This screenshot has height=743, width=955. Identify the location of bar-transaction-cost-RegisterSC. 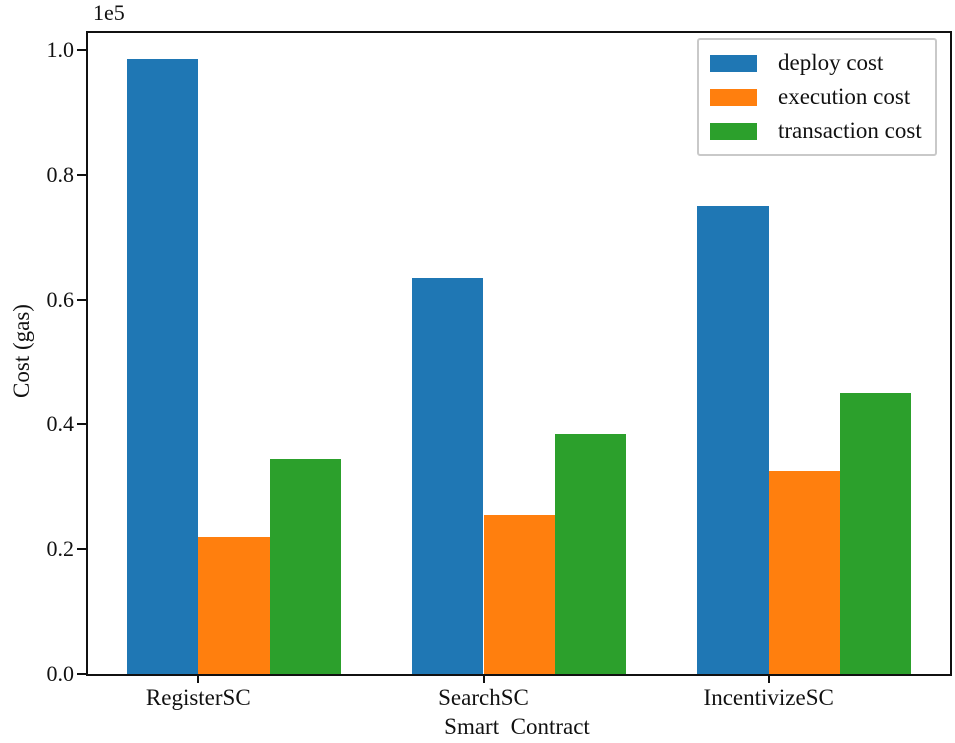
(305, 566).